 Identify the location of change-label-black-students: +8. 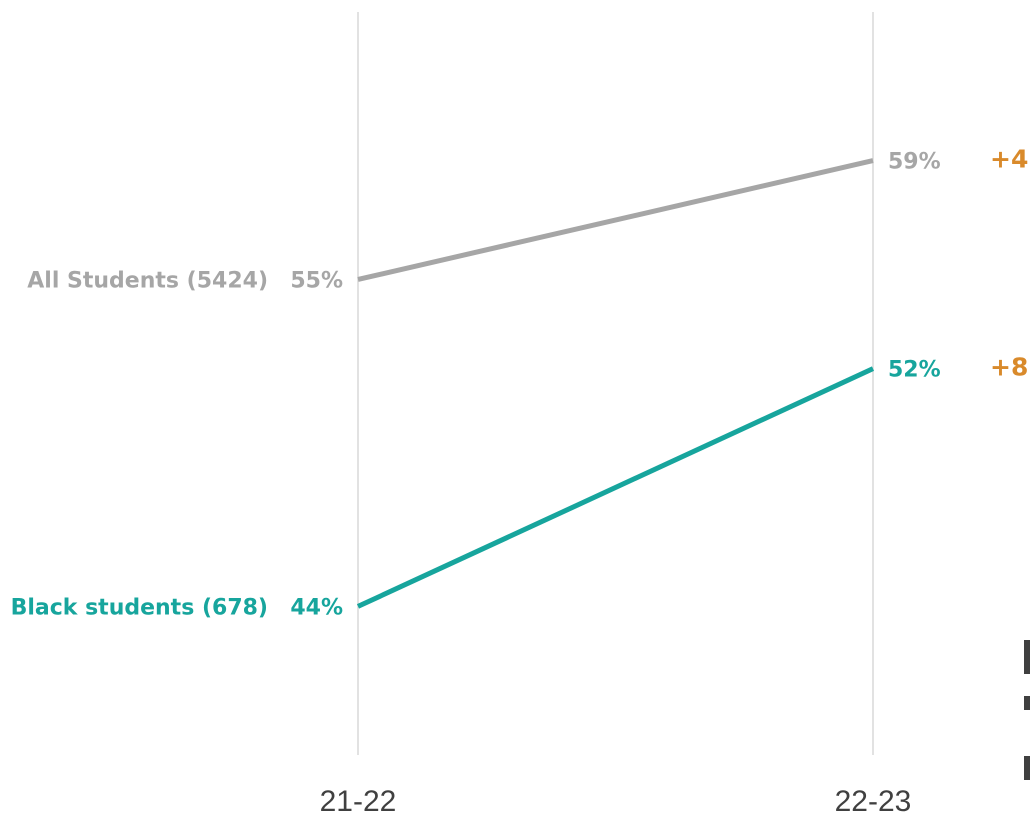
(1009, 367).